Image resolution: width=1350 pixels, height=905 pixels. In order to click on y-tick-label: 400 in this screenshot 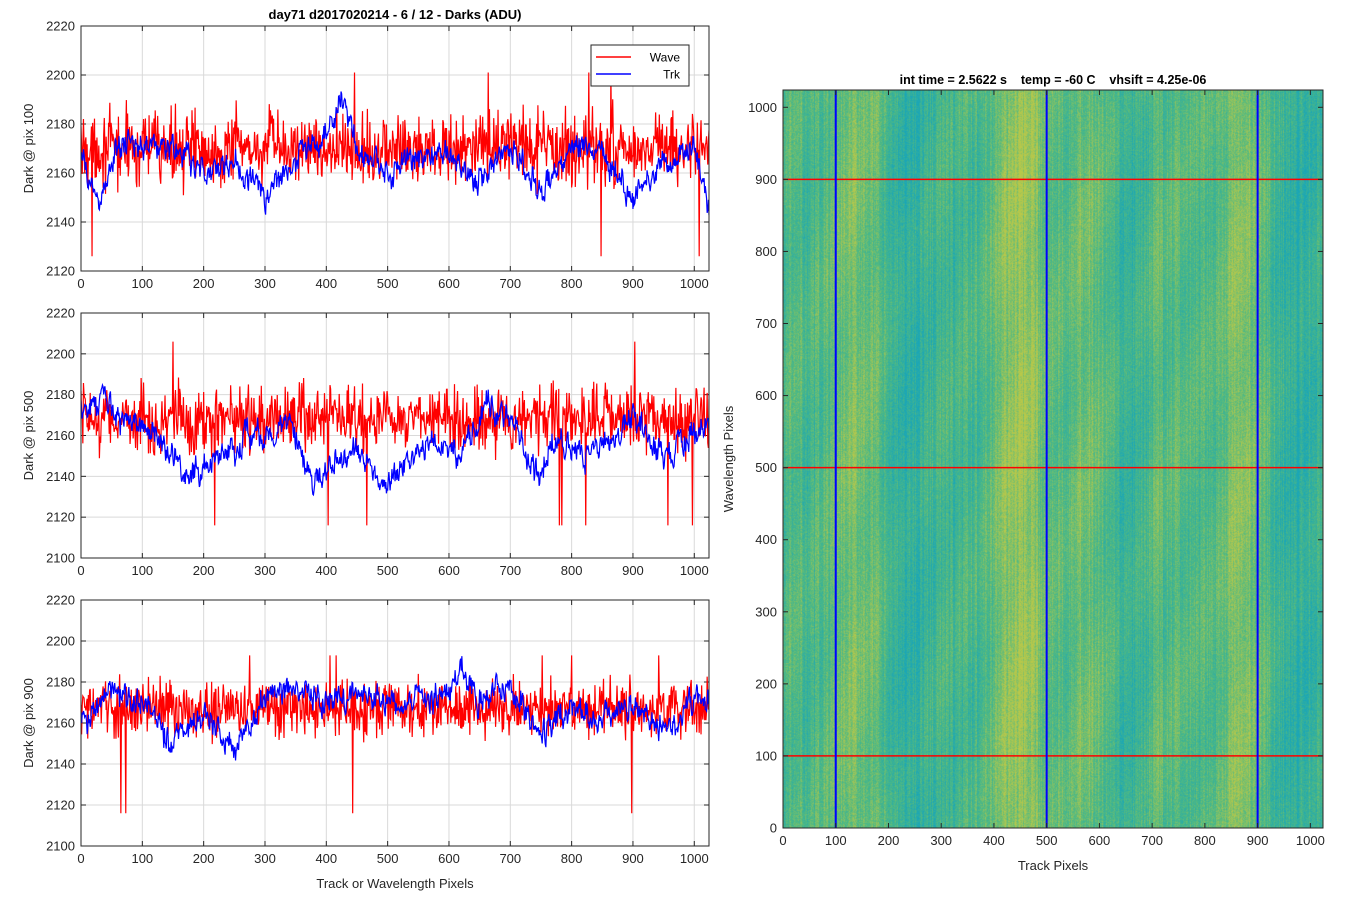, I will do `click(766, 539)`.